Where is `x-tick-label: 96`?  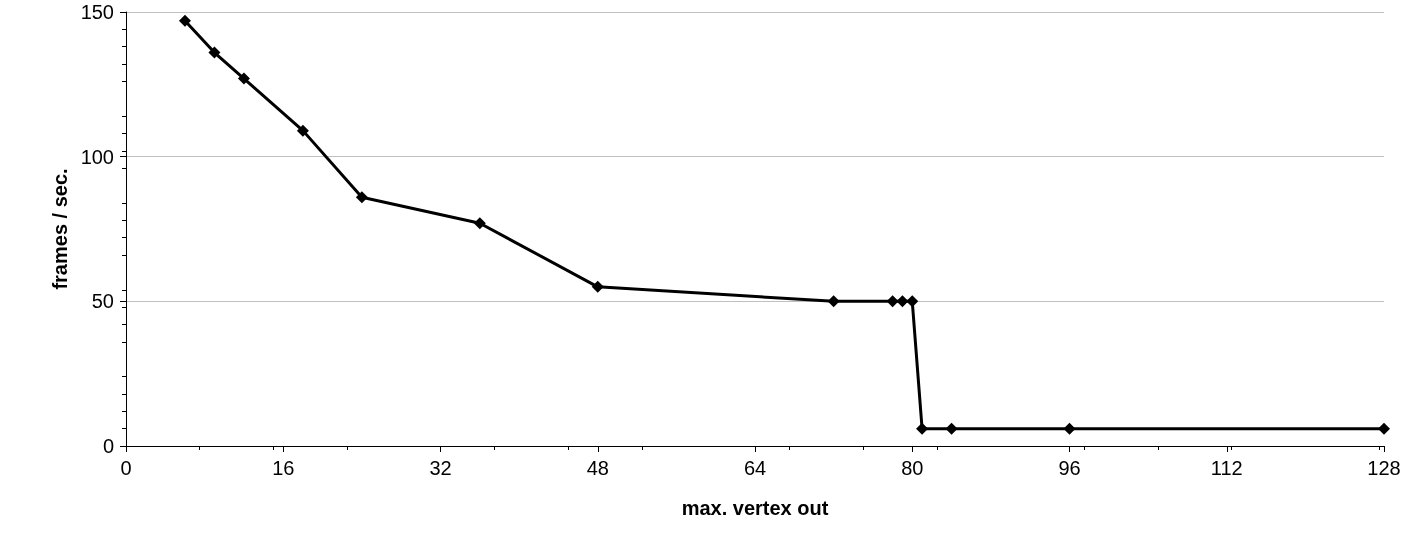 x-tick-label: 96 is located at coordinates (1069, 468).